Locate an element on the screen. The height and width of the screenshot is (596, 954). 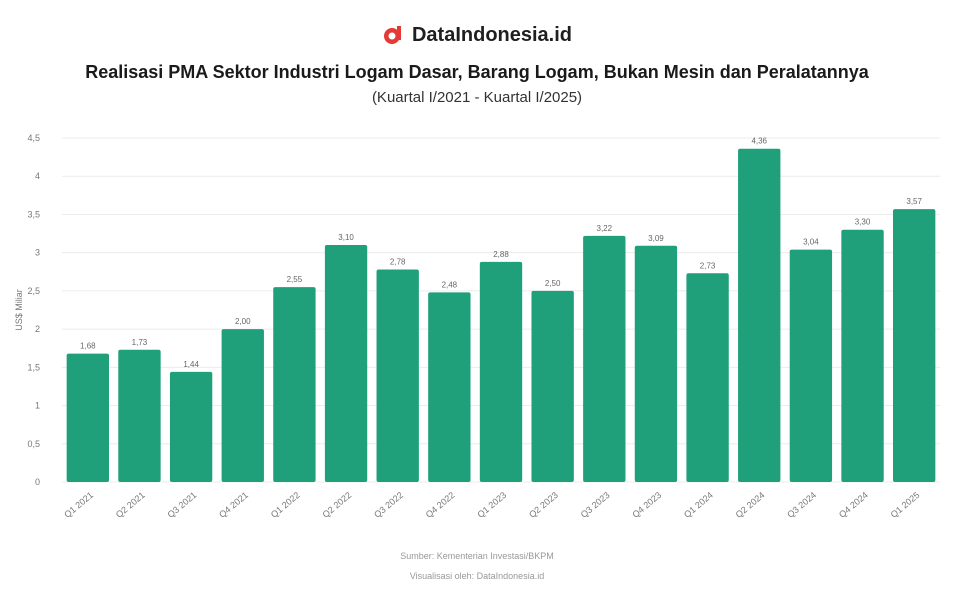
y-tick-label: 2 is located at coordinates (37, 329).